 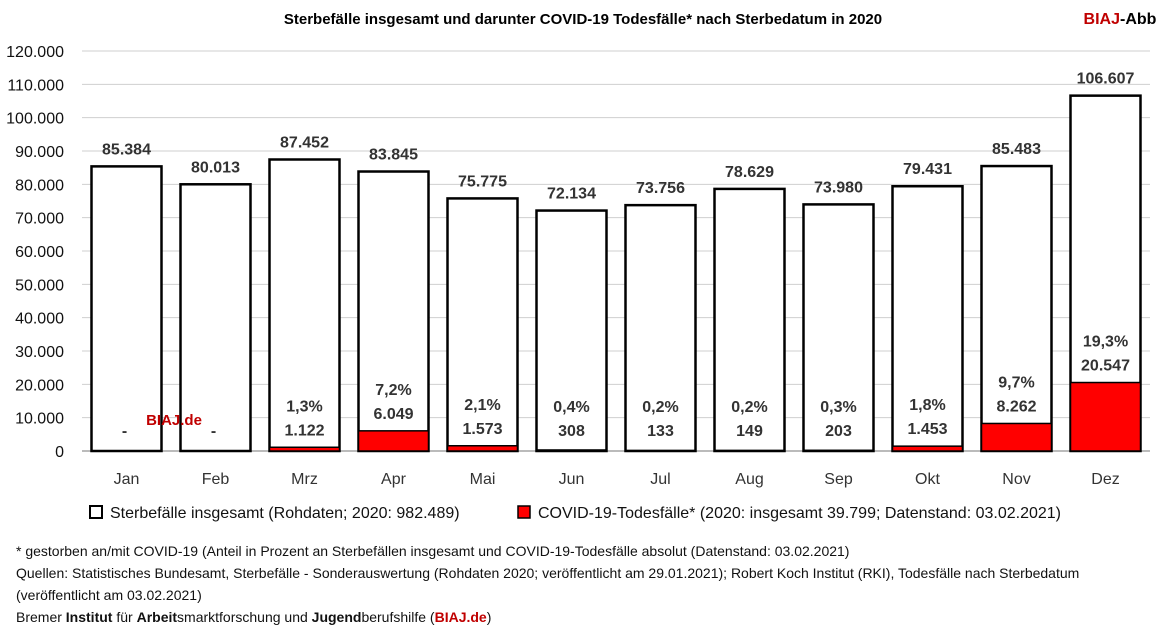 What do you see at coordinates (304, 142) in the screenshot?
I see `value-label-total: 87.452` at bounding box center [304, 142].